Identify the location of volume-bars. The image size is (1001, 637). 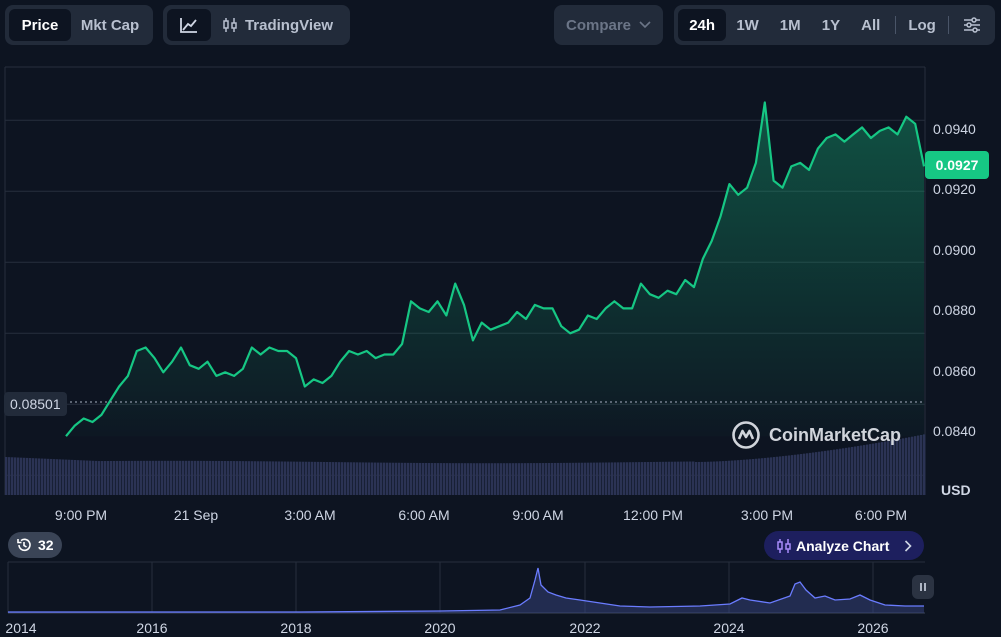
(465, 464).